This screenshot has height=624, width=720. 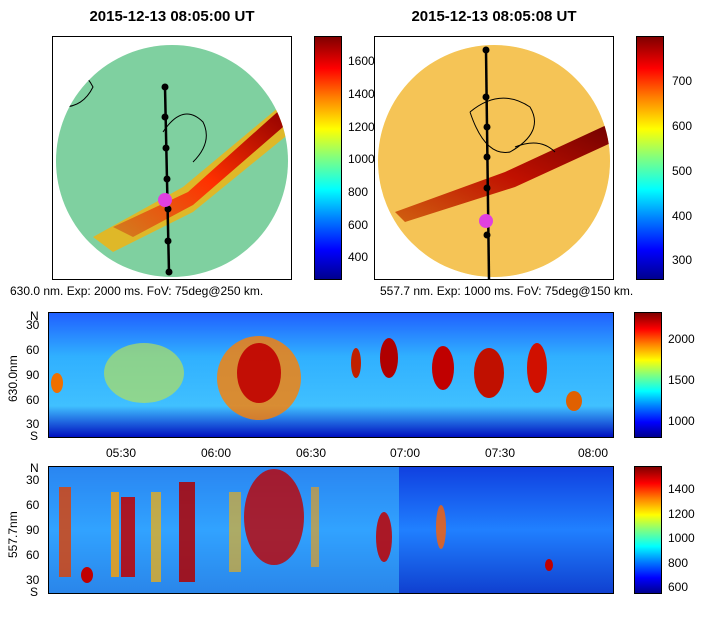 What do you see at coordinates (33, 530) in the screenshot?
I see `keogram-557-ytick: 90` at bounding box center [33, 530].